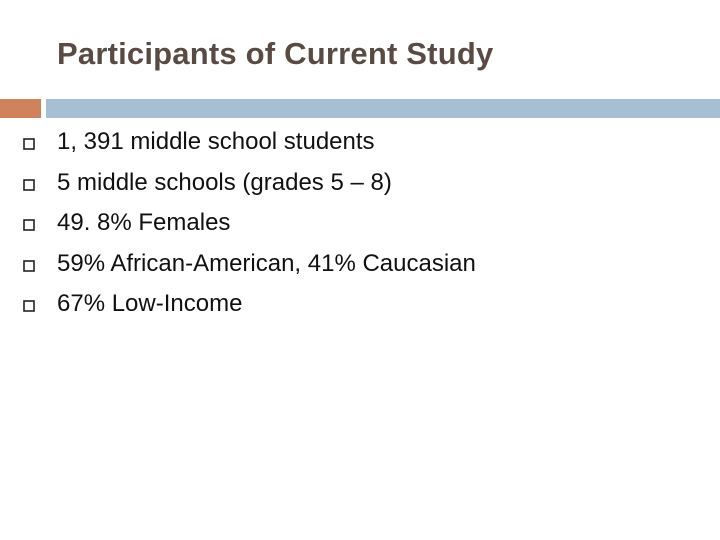 The width and height of the screenshot is (720, 540). Describe the element at coordinates (224, 182) in the screenshot. I see `bullet-text: 5 middle schools (grades 5 – 8)` at that location.